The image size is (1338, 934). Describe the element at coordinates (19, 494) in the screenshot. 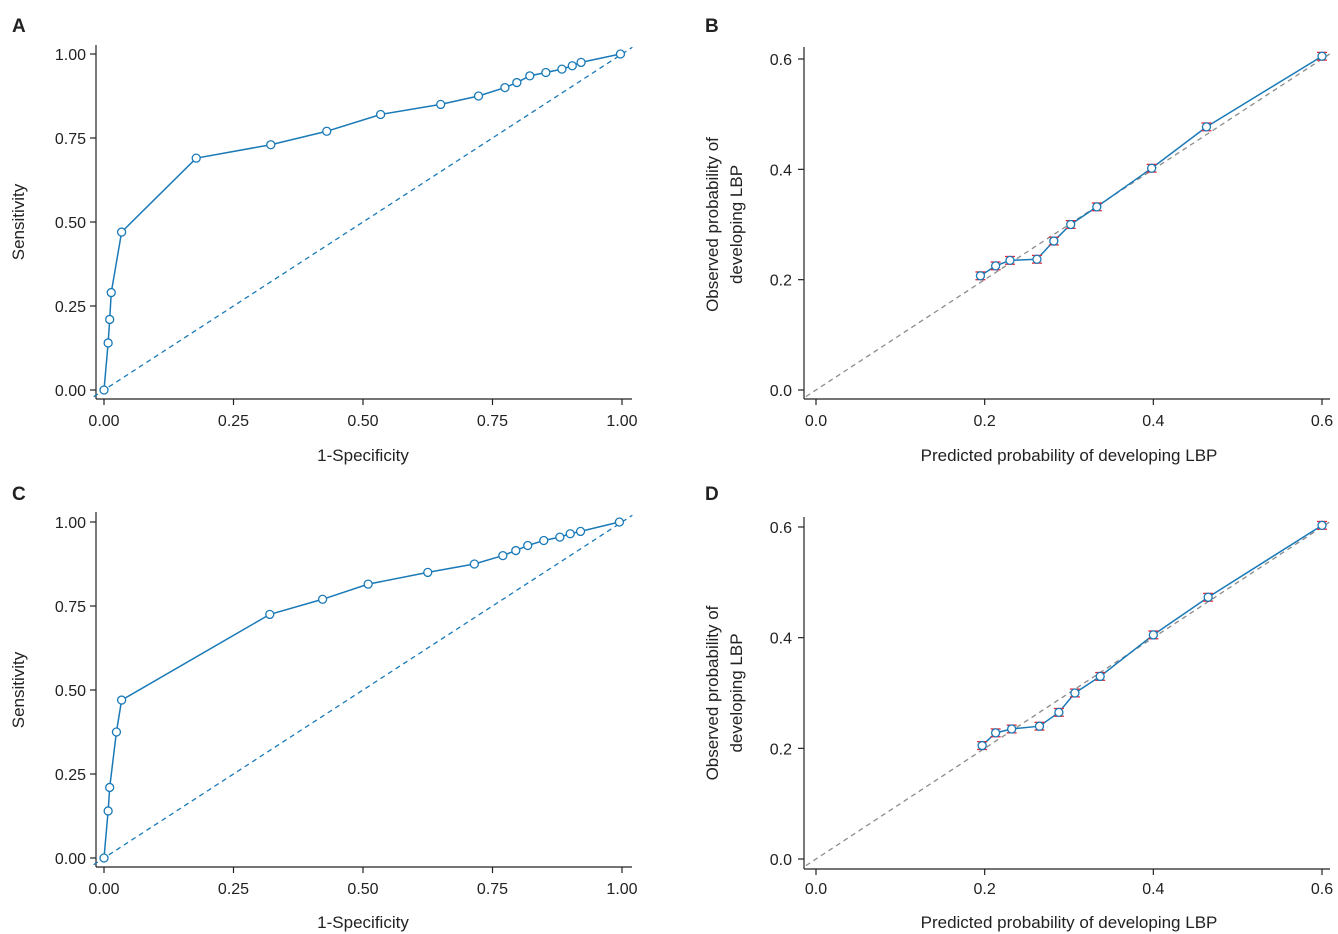

I see `panel-letter: C` at that location.